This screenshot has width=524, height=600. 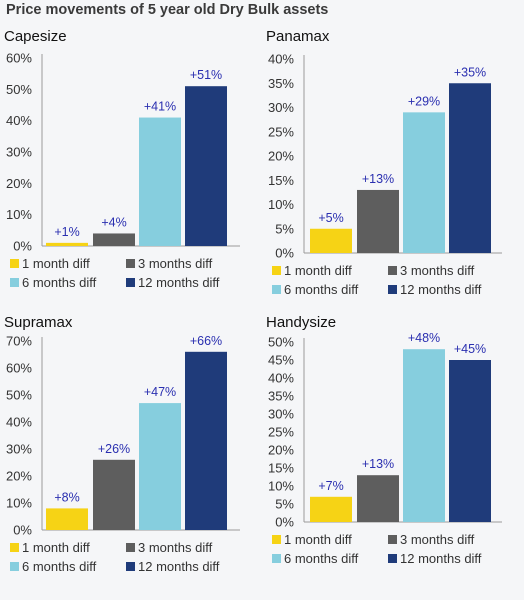 What do you see at coordinates (470, 72) in the screenshot?
I see `data-label: +35%` at bounding box center [470, 72].